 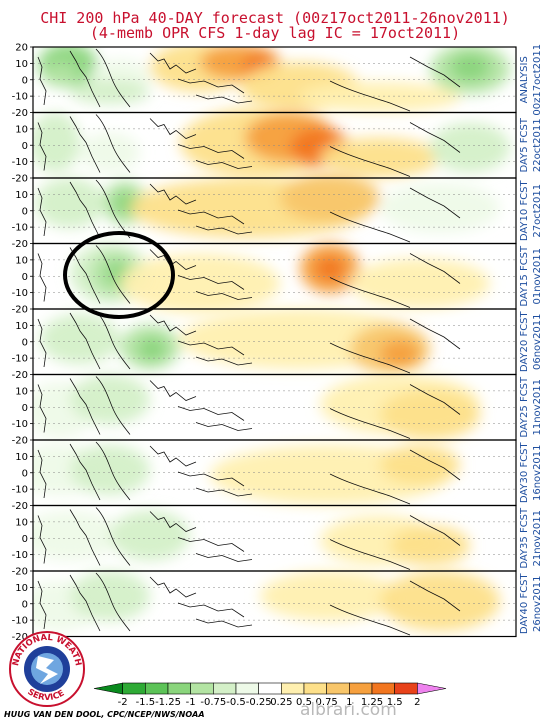 What do you see at coordinates (168, 702) in the screenshot?
I see `colorbar-label: -1.25` at bounding box center [168, 702].